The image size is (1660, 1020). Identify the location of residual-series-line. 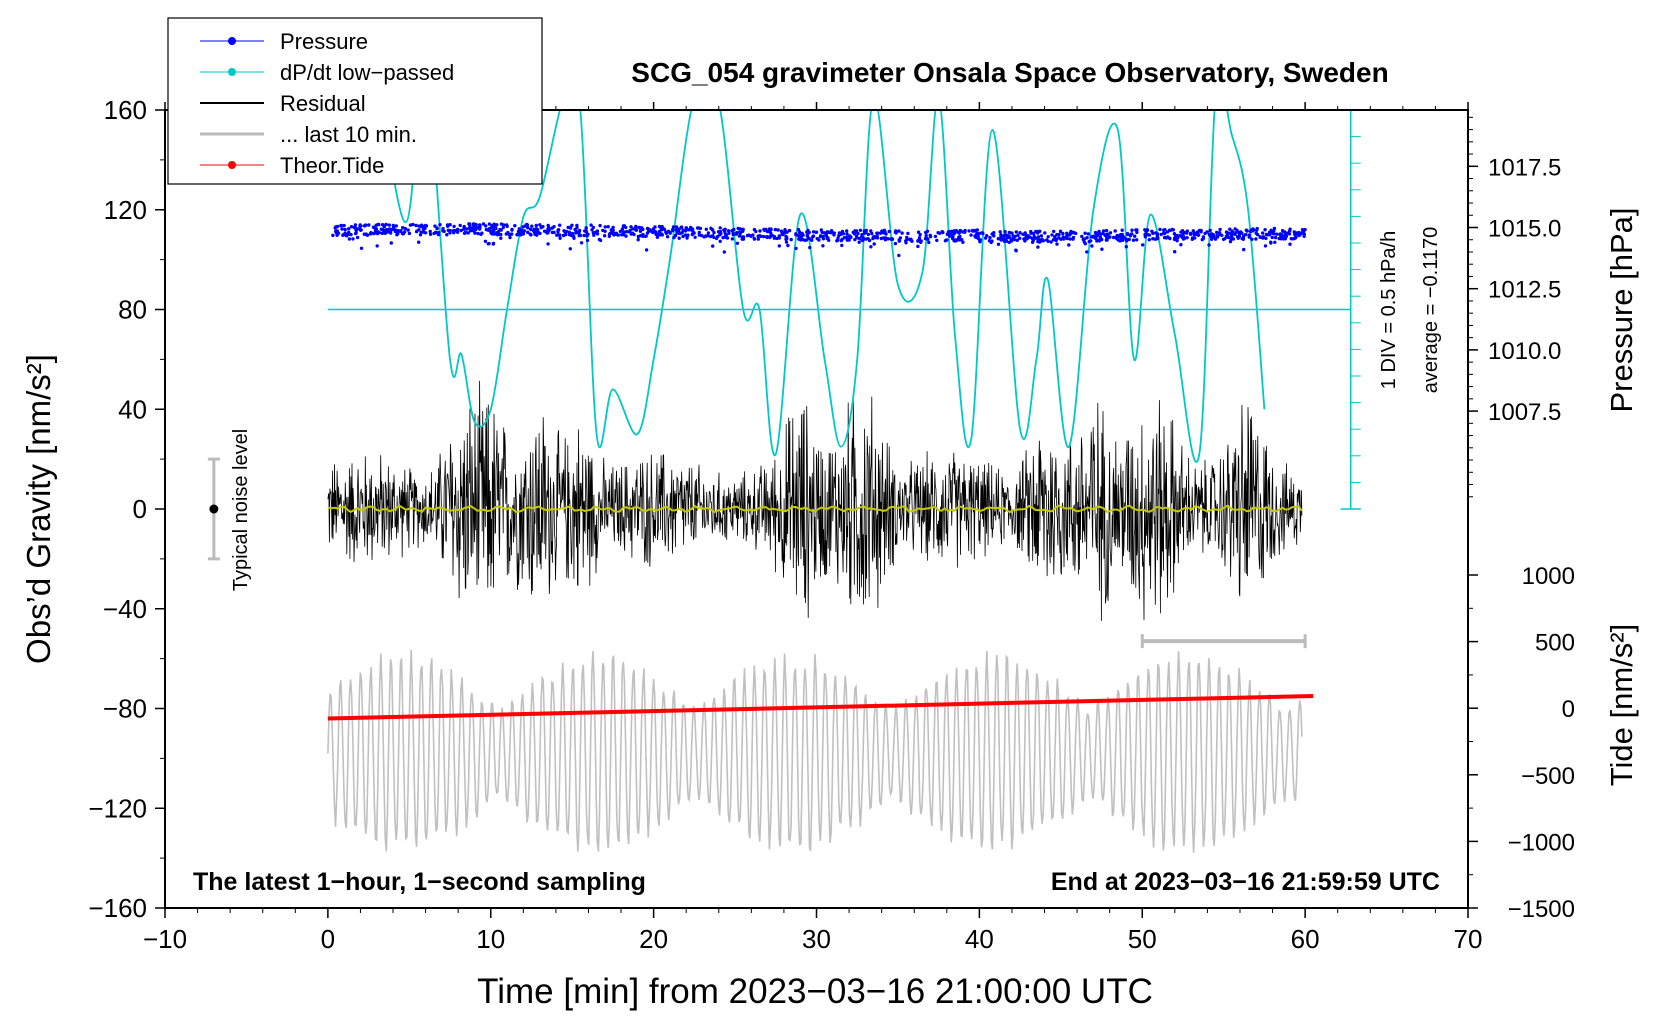
(815, 500).